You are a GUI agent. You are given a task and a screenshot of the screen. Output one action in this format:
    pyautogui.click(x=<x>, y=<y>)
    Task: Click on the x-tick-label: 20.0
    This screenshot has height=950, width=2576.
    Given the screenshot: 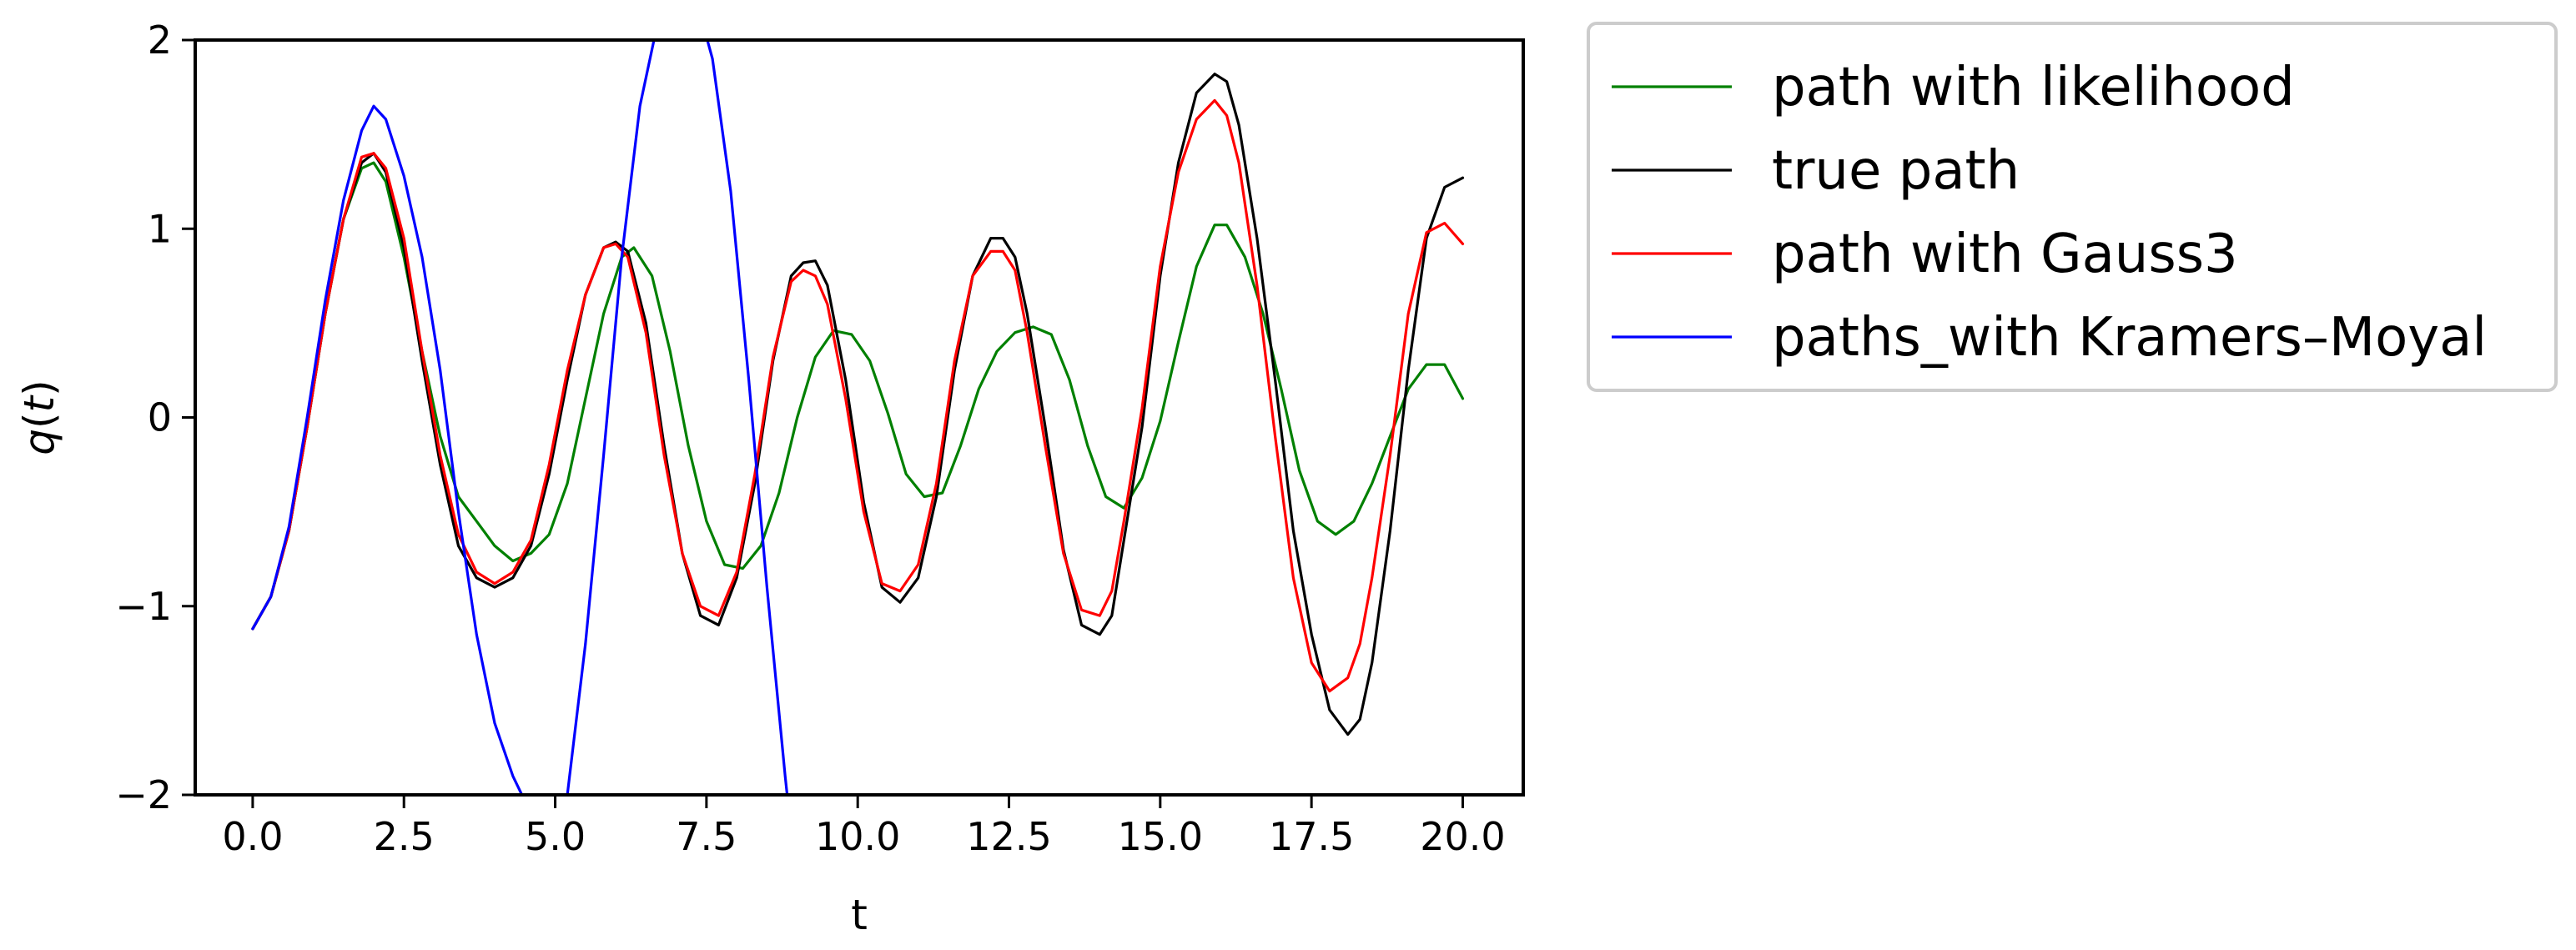 What is the action you would take?
    pyautogui.click(x=1462, y=836)
    